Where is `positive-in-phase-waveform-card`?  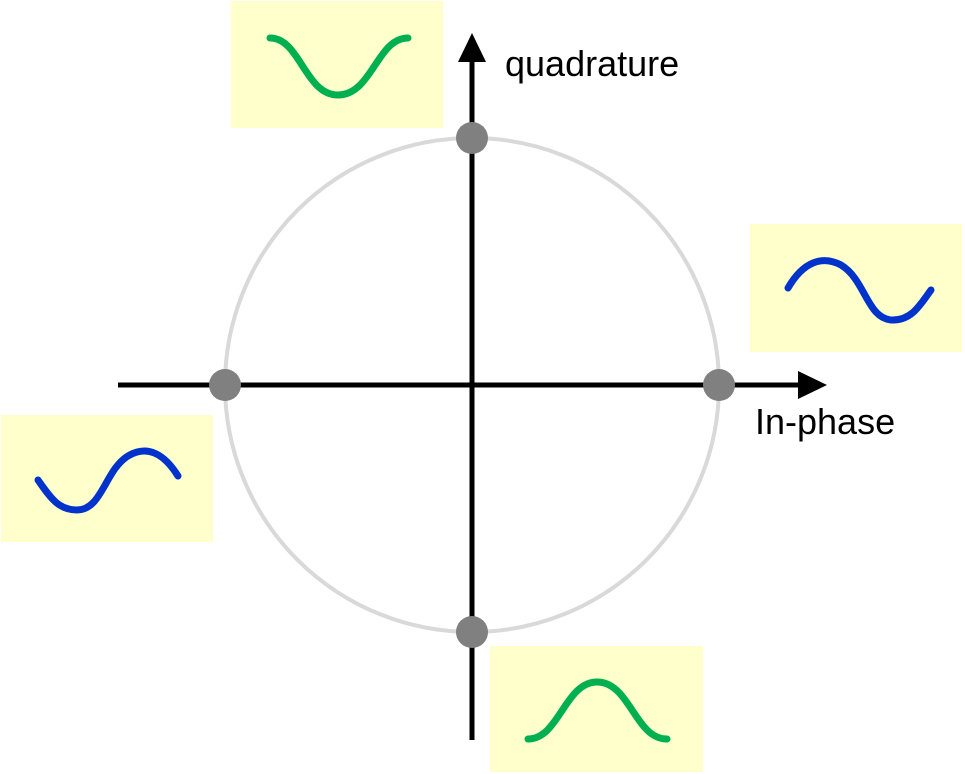 positive-in-phase-waveform-card is located at coordinates (856, 288).